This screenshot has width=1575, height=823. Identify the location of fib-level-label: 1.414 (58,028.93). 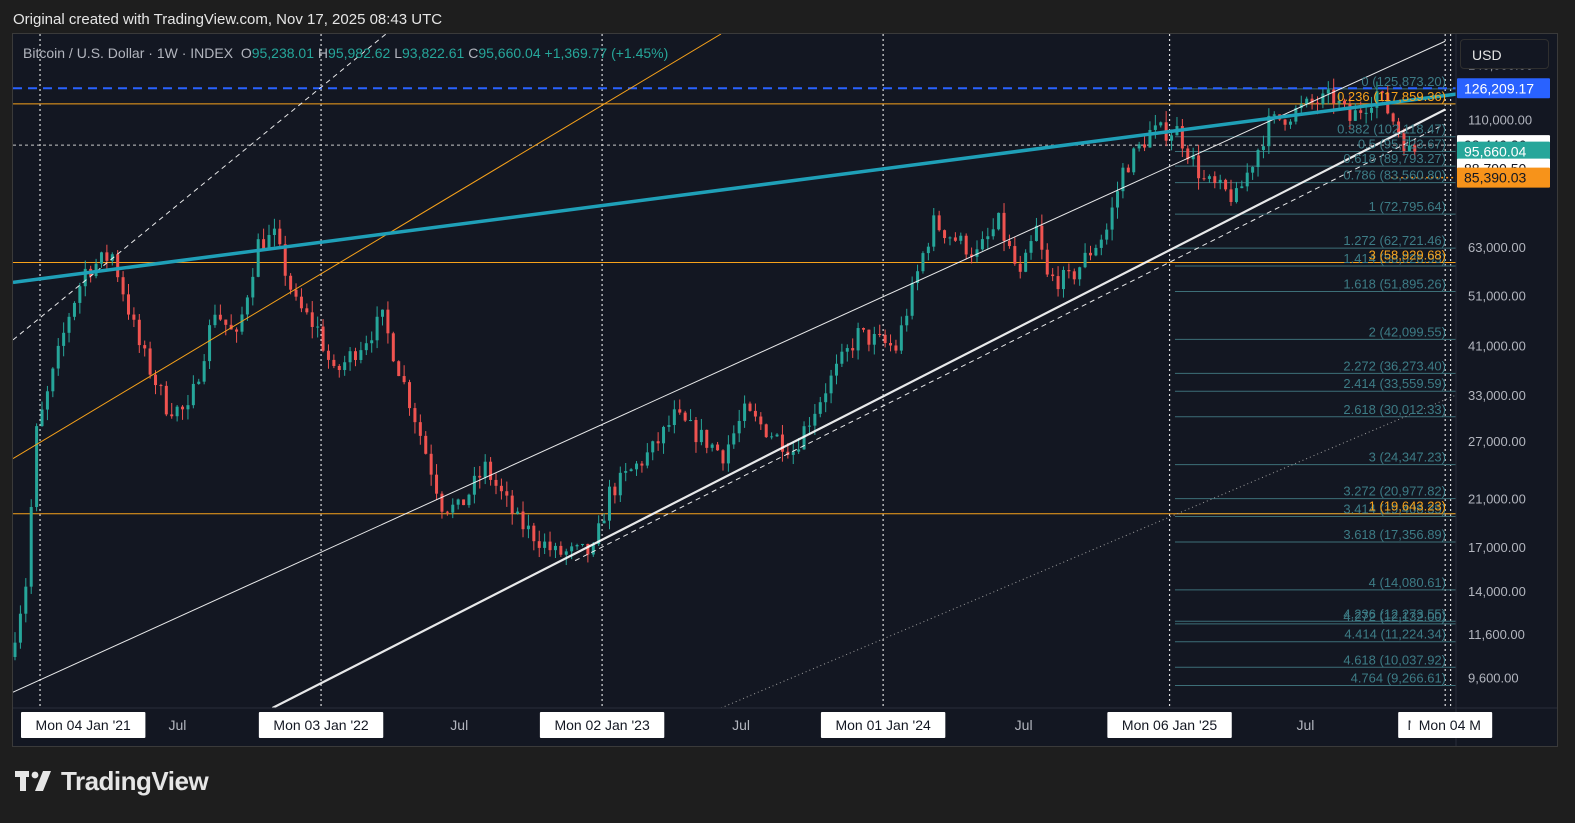
(1394, 258).